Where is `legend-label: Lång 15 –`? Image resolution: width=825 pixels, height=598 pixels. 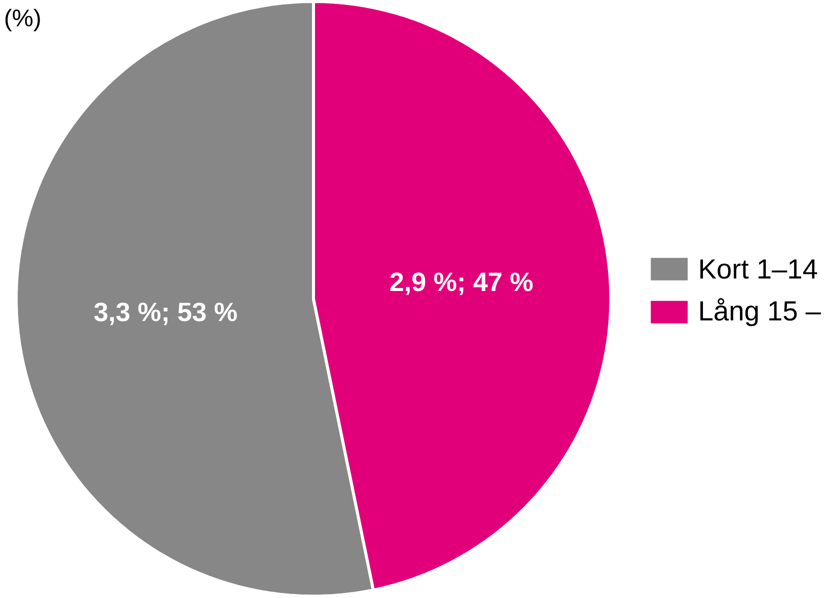 legend-label: Lång 15 – is located at coordinates (760, 312).